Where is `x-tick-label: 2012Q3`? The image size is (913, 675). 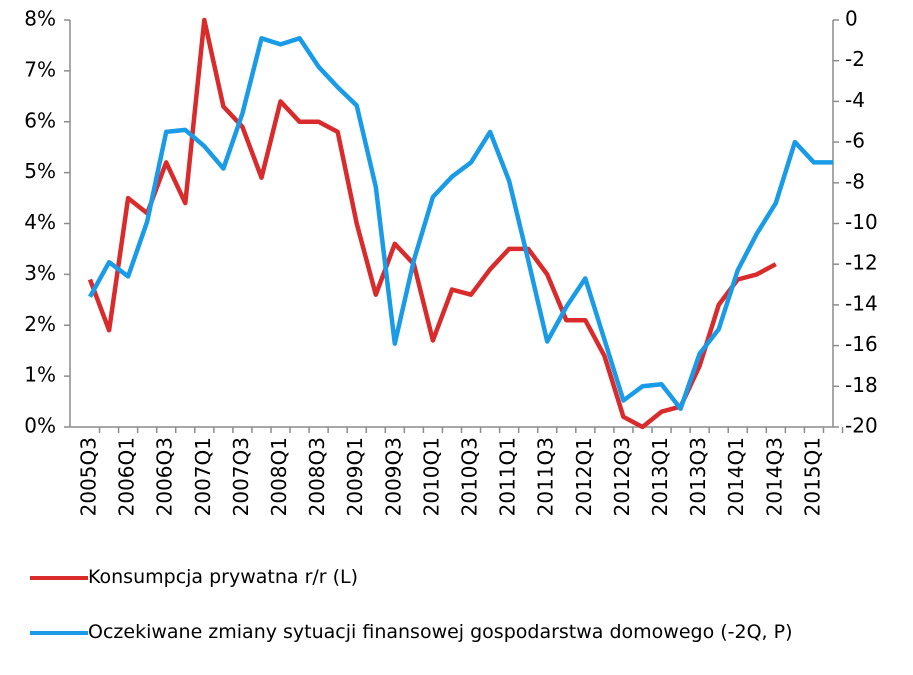
x-tick-label: 2012Q3 is located at coordinates (622, 476).